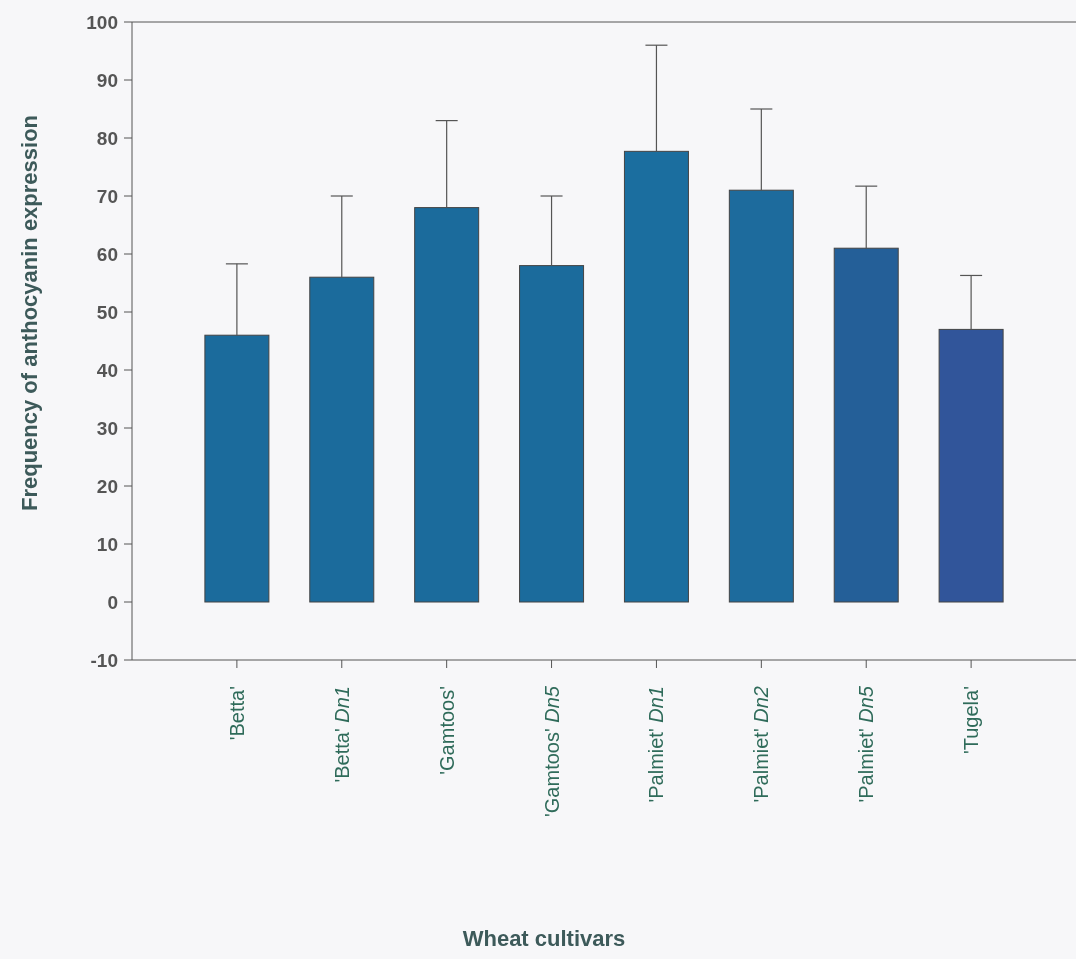 Image resolution: width=1076 pixels, height=959 pixels. I want to click on x-axis-title: Wheat cultivars, so click(544, 938).